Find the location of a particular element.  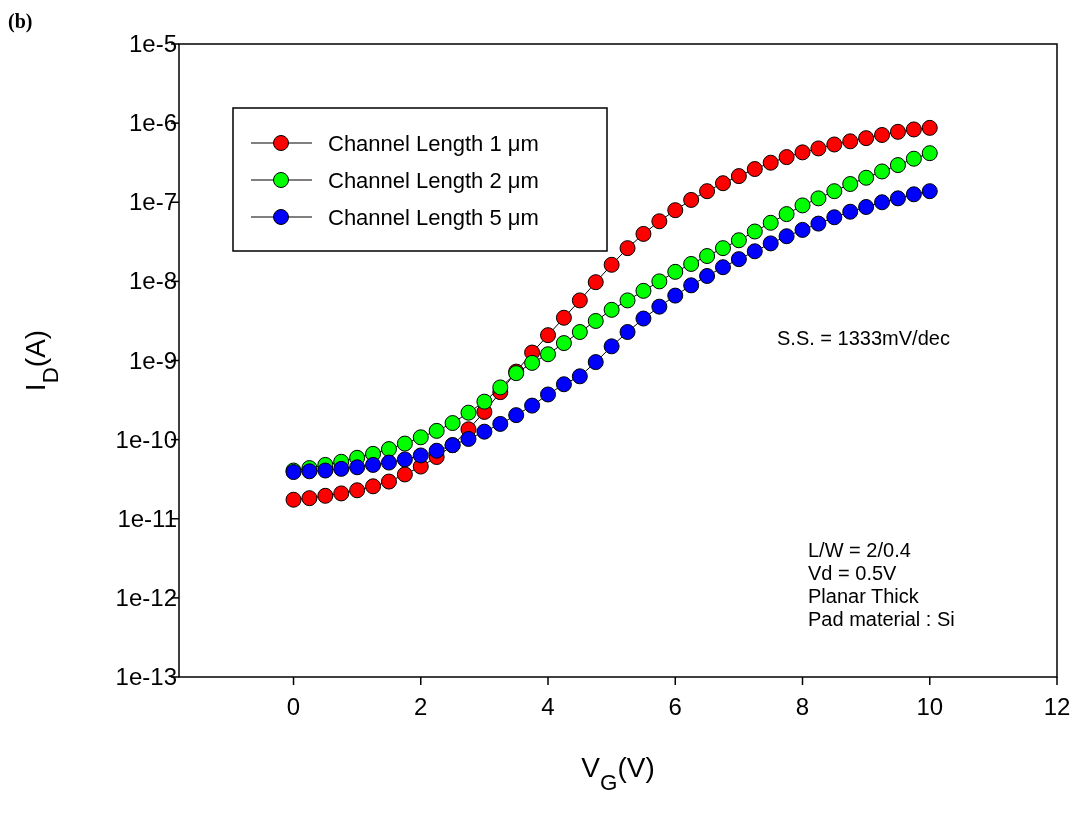

x-tick-label: 8 is located at coordinates (802, 706).